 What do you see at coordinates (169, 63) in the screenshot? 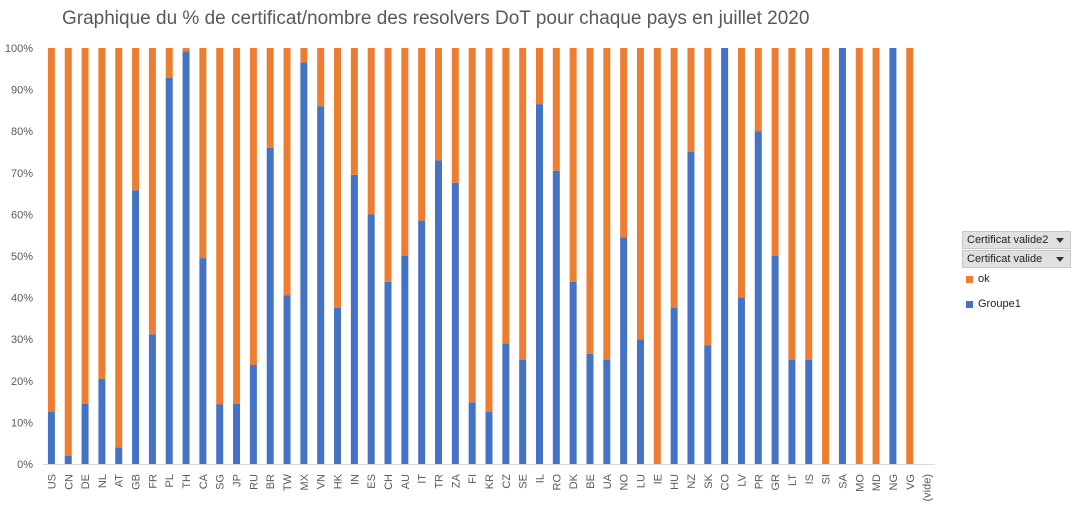
I see `bar-ok-pl` at bounding box center [169, 63].